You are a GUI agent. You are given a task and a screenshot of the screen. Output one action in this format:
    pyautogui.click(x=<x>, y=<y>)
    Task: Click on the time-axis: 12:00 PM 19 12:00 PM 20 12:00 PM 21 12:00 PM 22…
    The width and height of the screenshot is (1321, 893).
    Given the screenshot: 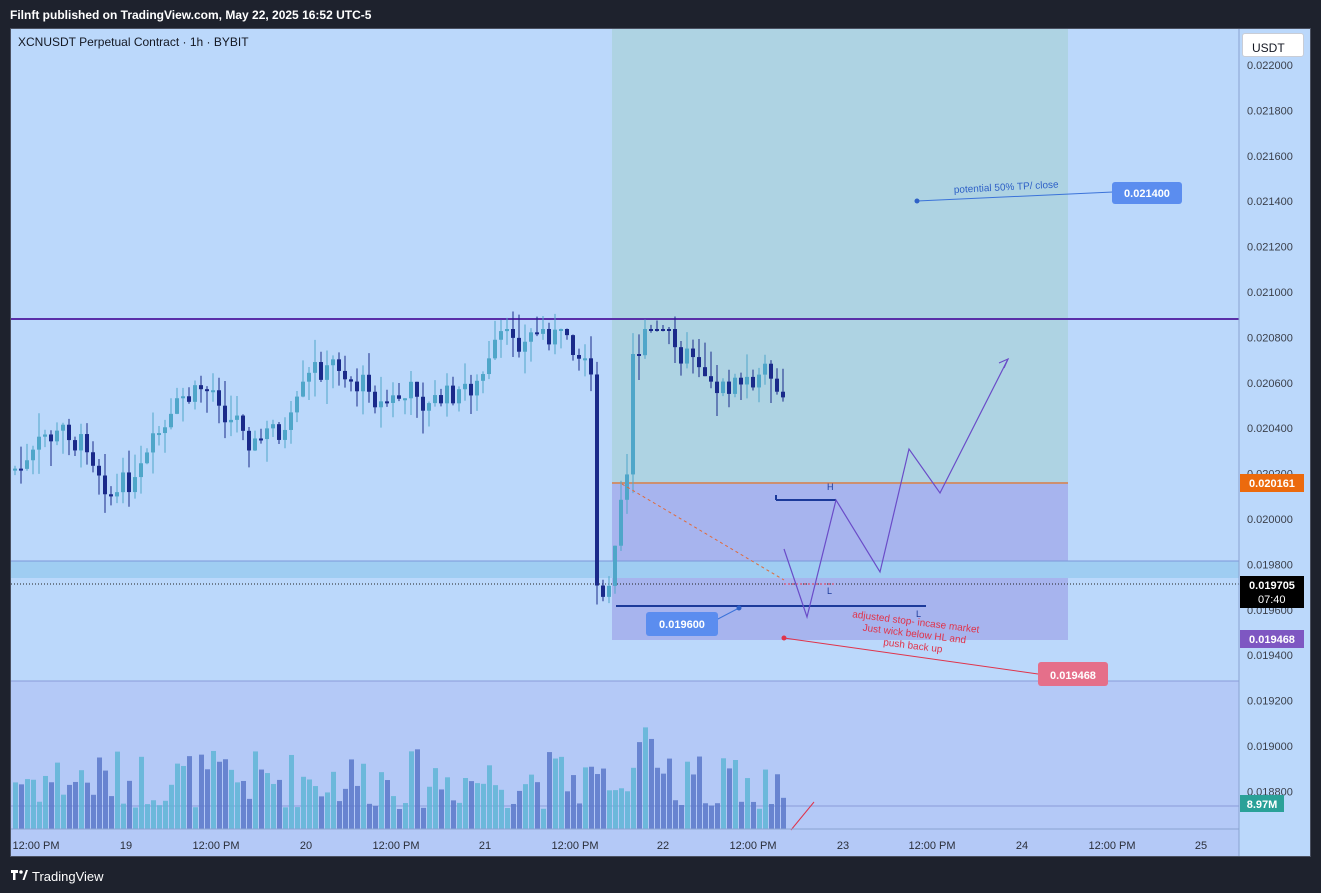 What is the action you would take?
    pyautogui.click(x=609, y=846)
    